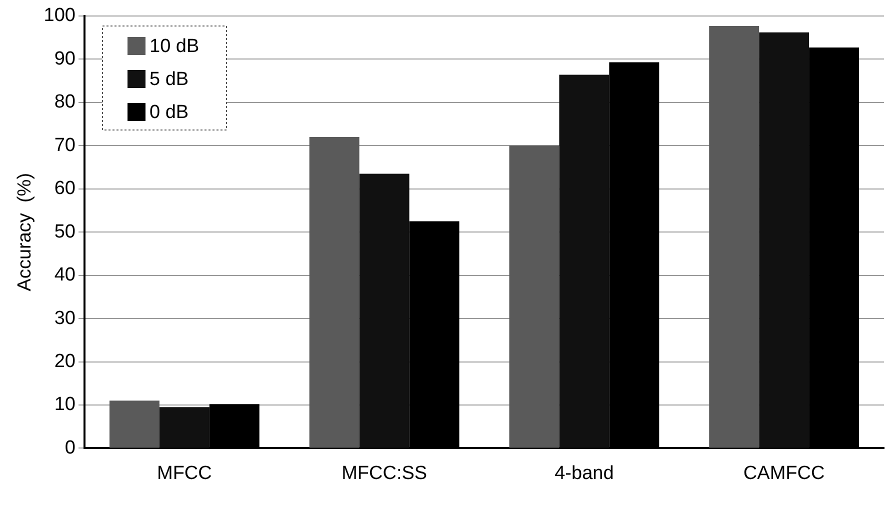 The height and width of the screenshot is (507, 888). Describe the element at coordinates (65, 275) in the screenshot. I see `y-tick-label: 40` at that location.